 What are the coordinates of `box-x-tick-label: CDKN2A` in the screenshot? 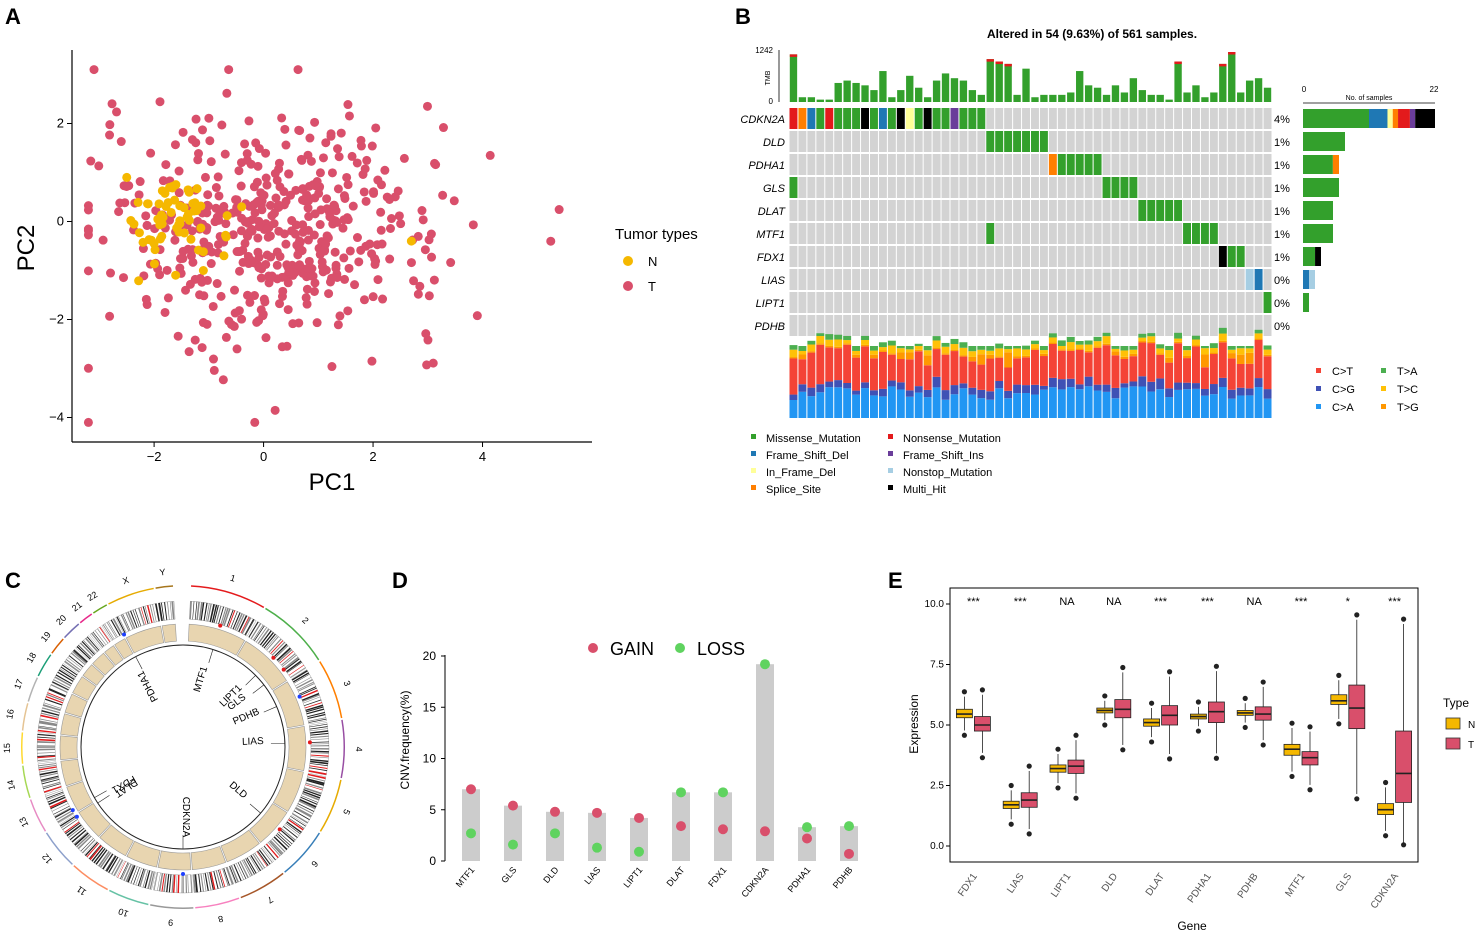 It's located at (1385, 891).